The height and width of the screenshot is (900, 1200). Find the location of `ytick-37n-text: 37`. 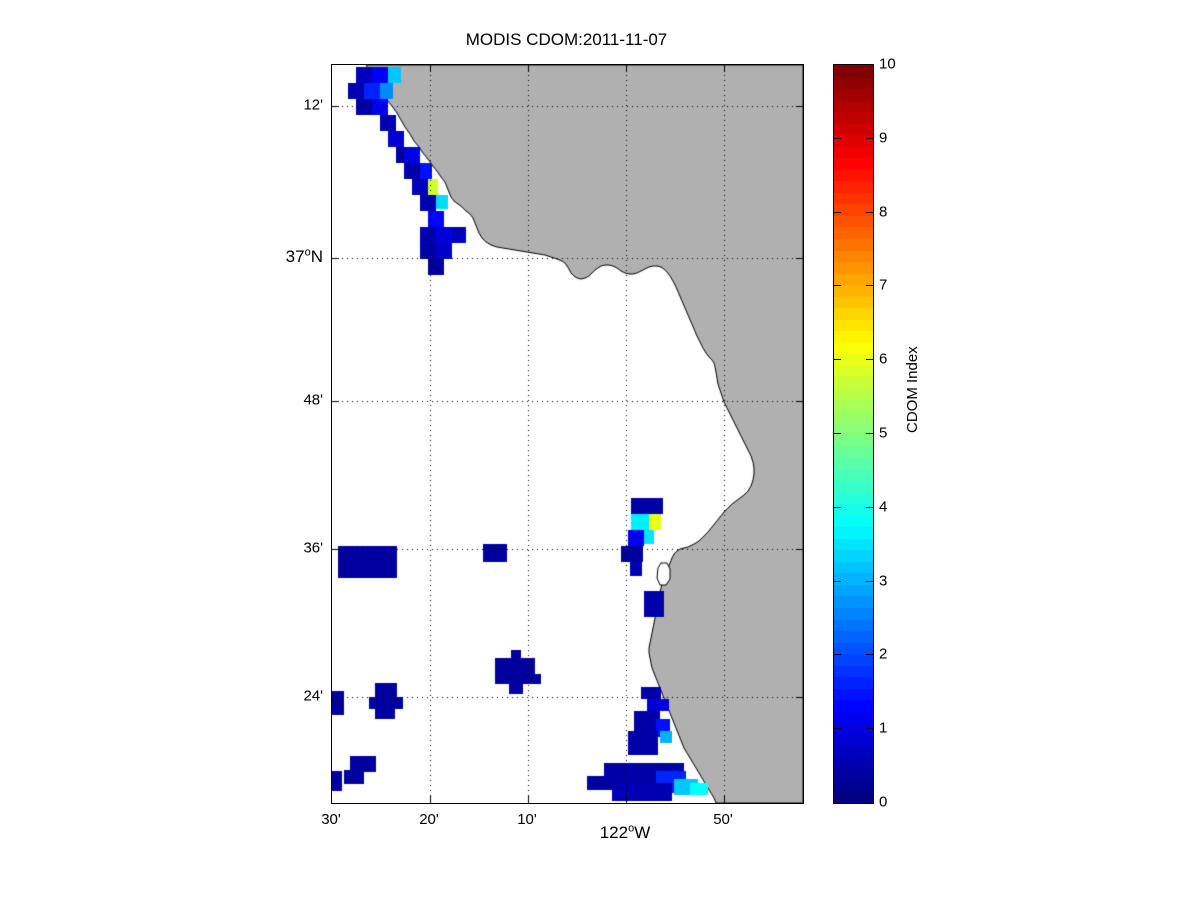

ytick-37n-text: 37 is located at coordinates (295, 256).